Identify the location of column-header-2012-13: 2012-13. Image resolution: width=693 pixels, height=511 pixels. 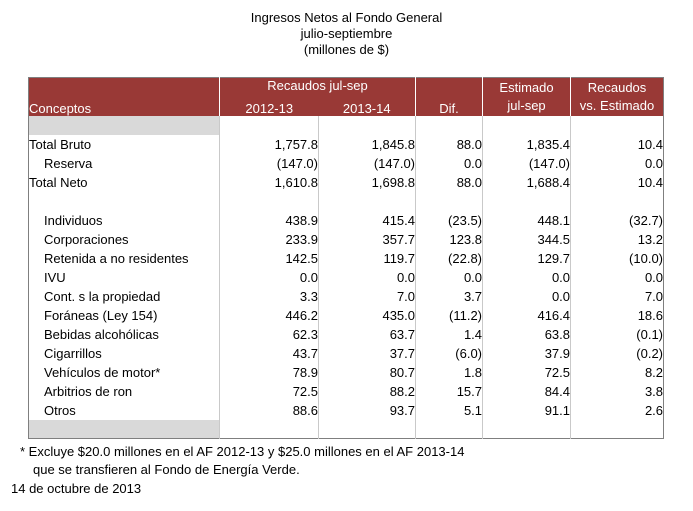
(269, 106).